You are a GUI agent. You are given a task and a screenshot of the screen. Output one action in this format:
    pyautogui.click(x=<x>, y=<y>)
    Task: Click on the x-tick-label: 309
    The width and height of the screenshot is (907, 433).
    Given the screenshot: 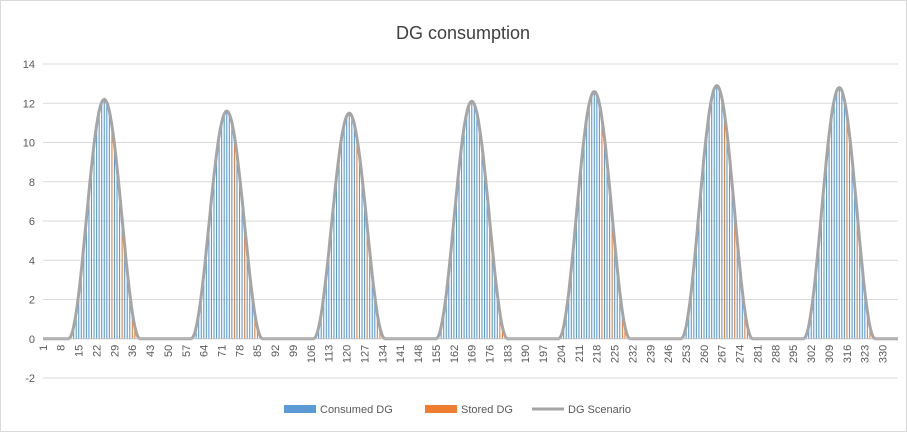 What is the action you would take?
    pyautogui.click(x=830, y=354)
    